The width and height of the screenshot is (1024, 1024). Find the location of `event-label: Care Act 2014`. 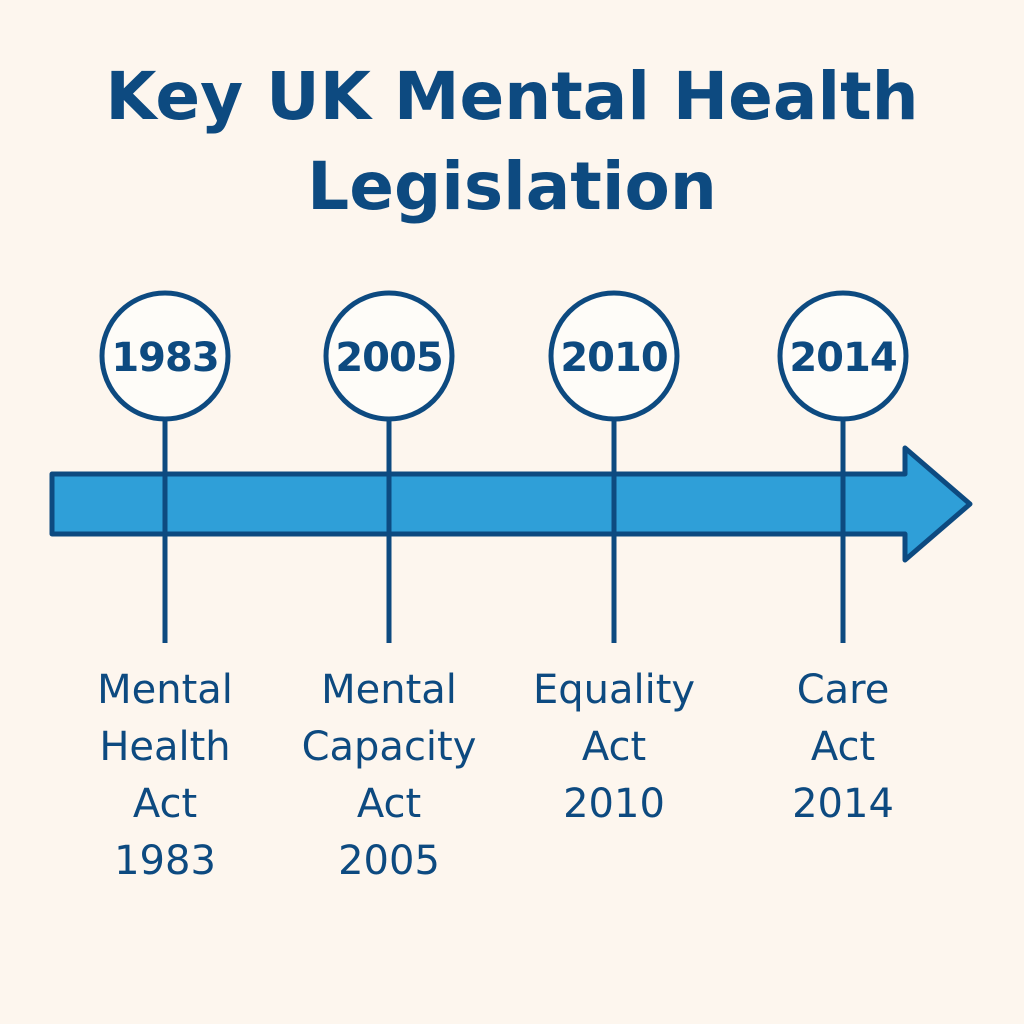

event-label: Care Act 2014 is located at coordinates (843, 747).